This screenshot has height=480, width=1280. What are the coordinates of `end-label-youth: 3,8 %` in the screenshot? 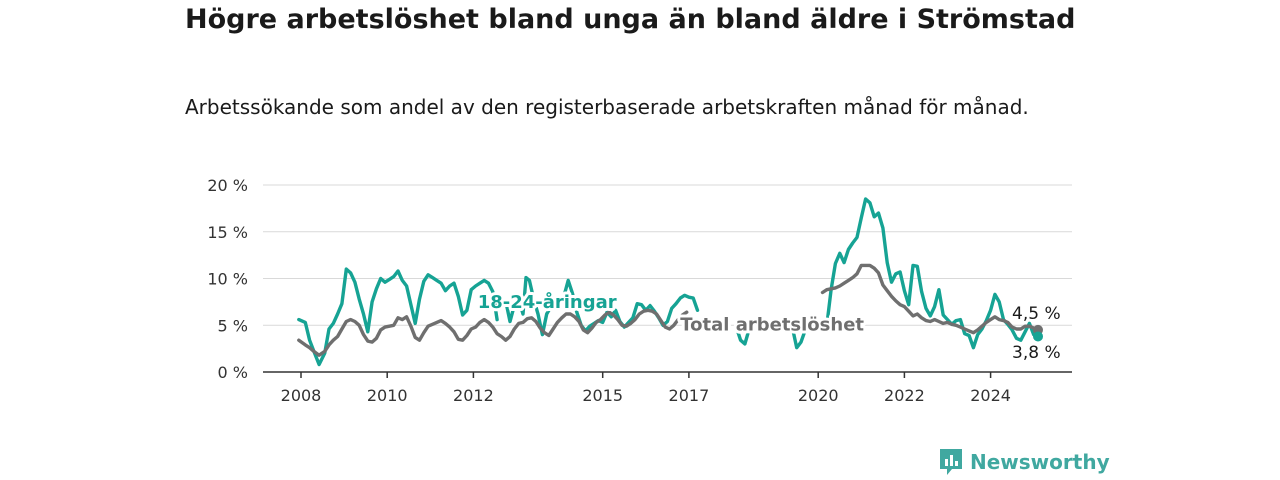 It's located at (1036, 353).